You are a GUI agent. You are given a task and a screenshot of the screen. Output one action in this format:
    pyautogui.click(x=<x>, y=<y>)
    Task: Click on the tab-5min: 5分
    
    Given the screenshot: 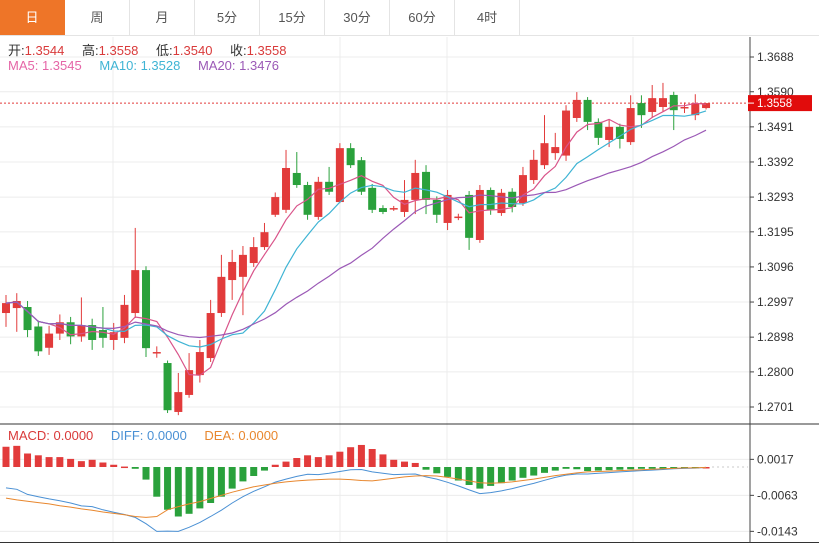 What is the action you would take?
    pyautogui.click(x=227, y=17)
    